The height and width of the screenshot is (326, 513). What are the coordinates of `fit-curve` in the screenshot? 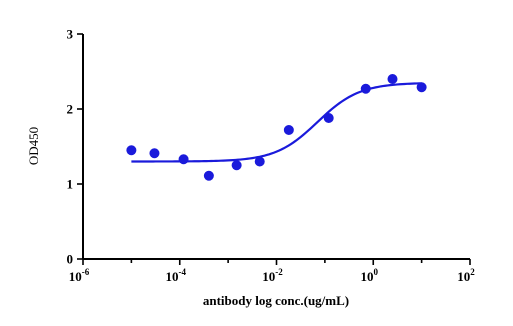 It's located at (276, 122).